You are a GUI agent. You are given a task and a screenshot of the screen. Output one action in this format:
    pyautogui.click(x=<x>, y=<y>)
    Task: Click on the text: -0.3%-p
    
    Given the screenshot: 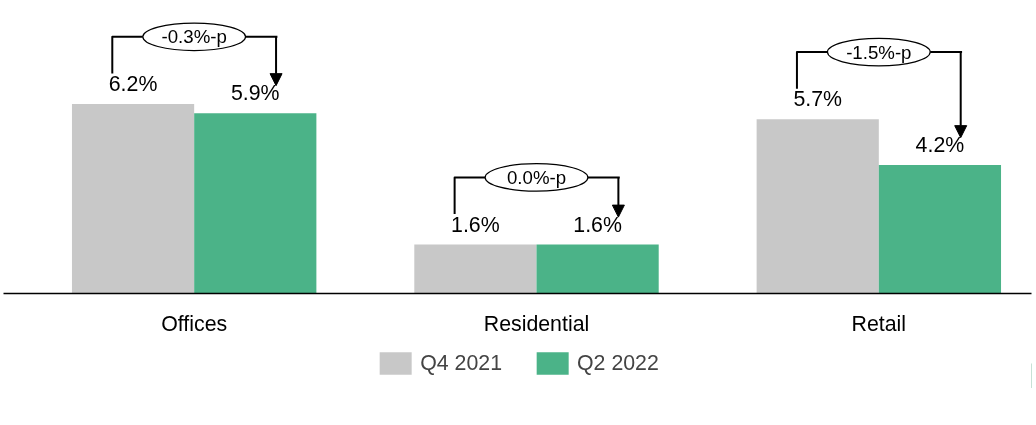 What is the action you would take?
    pyautogui.click(x=194, y=37)
    